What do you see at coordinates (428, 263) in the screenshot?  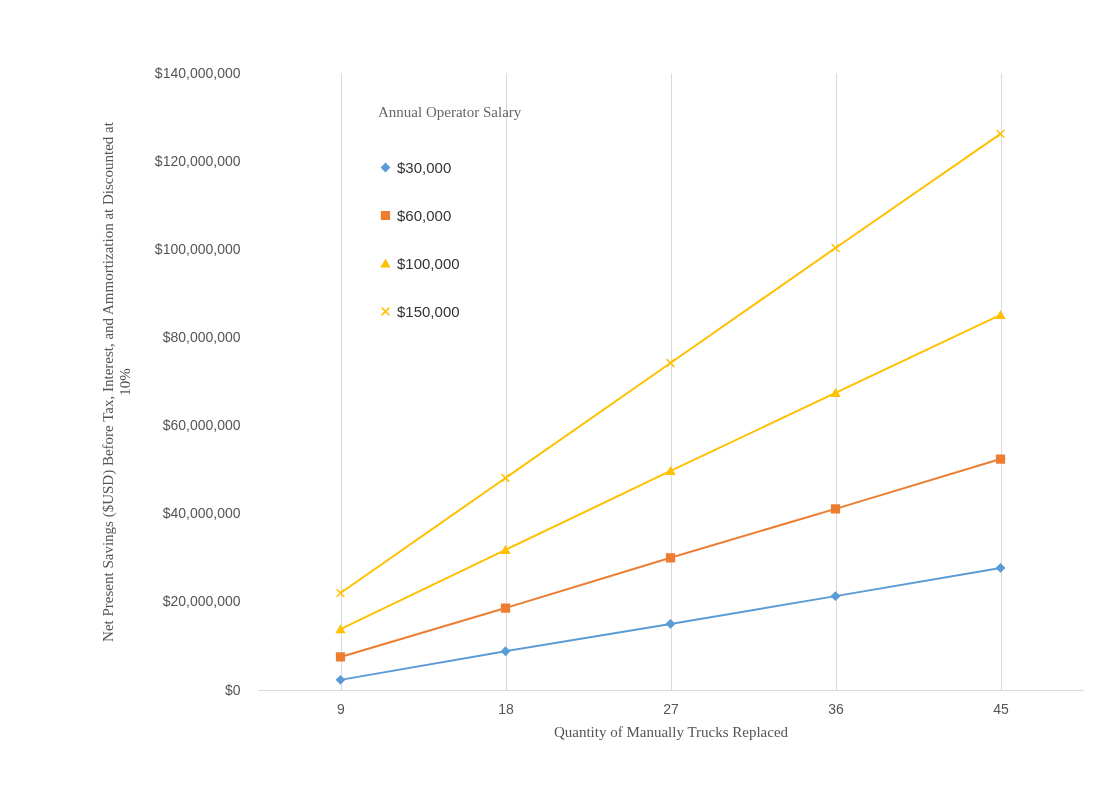 I see `legend-label: $100,000` at bounding box center [428, 263].